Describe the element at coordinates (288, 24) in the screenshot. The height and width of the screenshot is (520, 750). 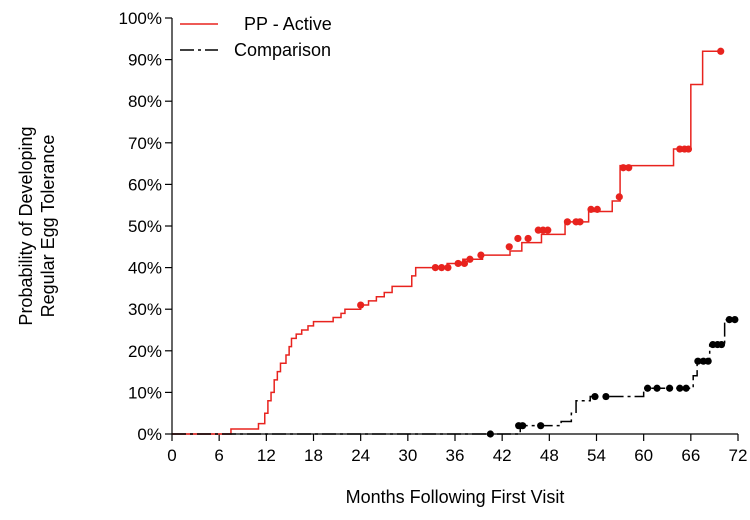
I see `legend-label: PP - Active` at that location.